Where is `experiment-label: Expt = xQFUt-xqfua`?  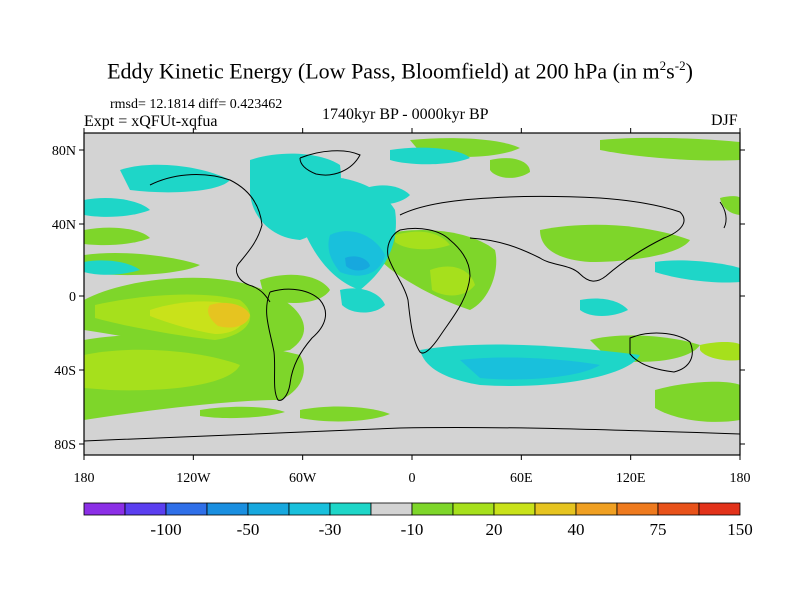 experiment-label: Expt = xQFUt-xqfua is located at coordinates (151, 121).